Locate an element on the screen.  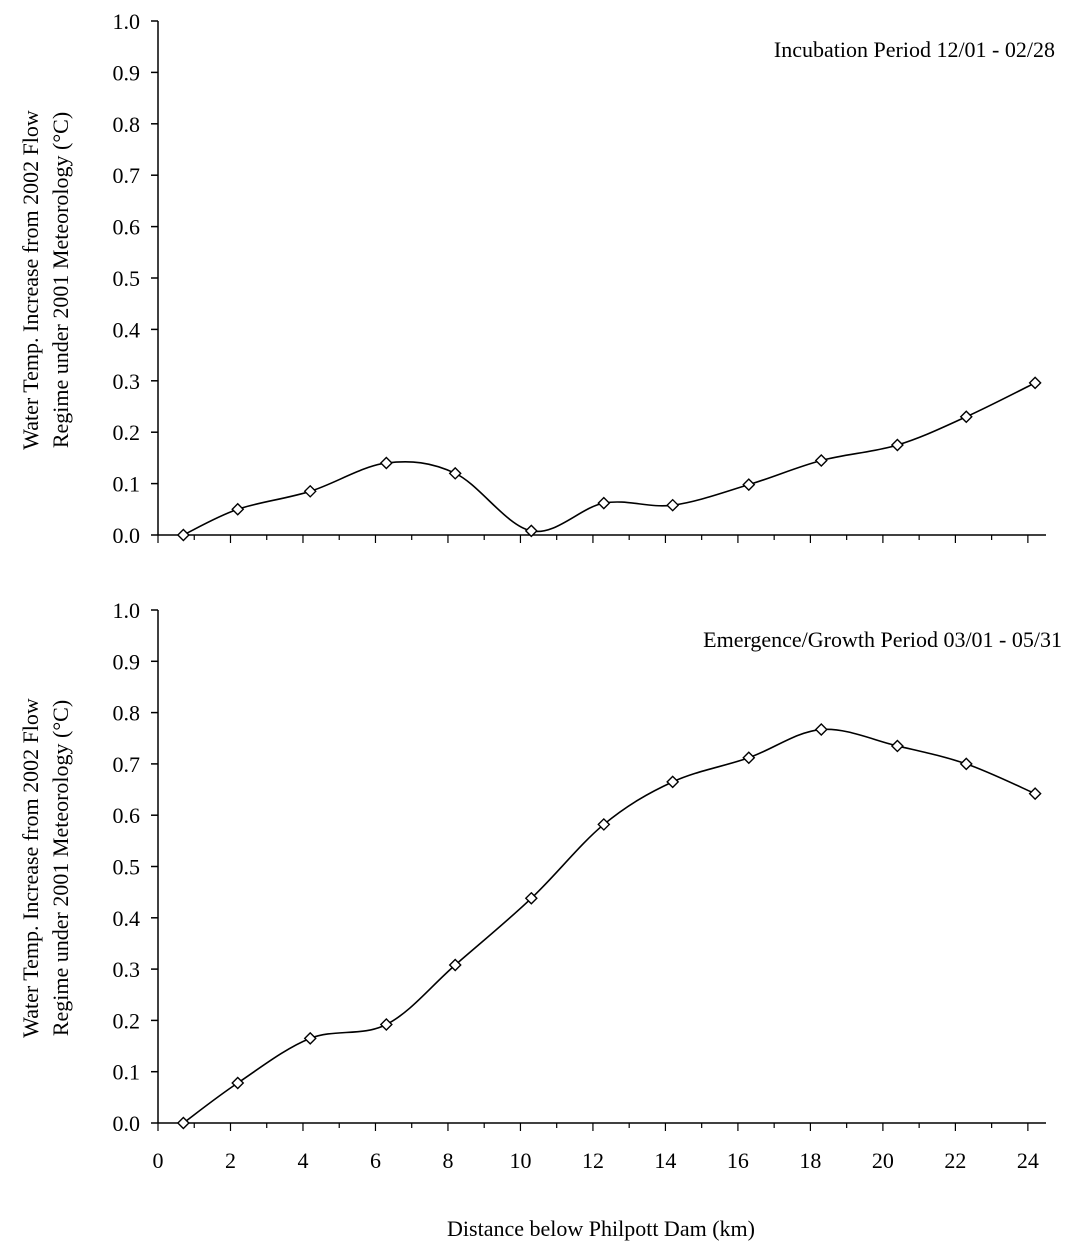
x-tick-label: 20 is located at coordinates (883, 1160).